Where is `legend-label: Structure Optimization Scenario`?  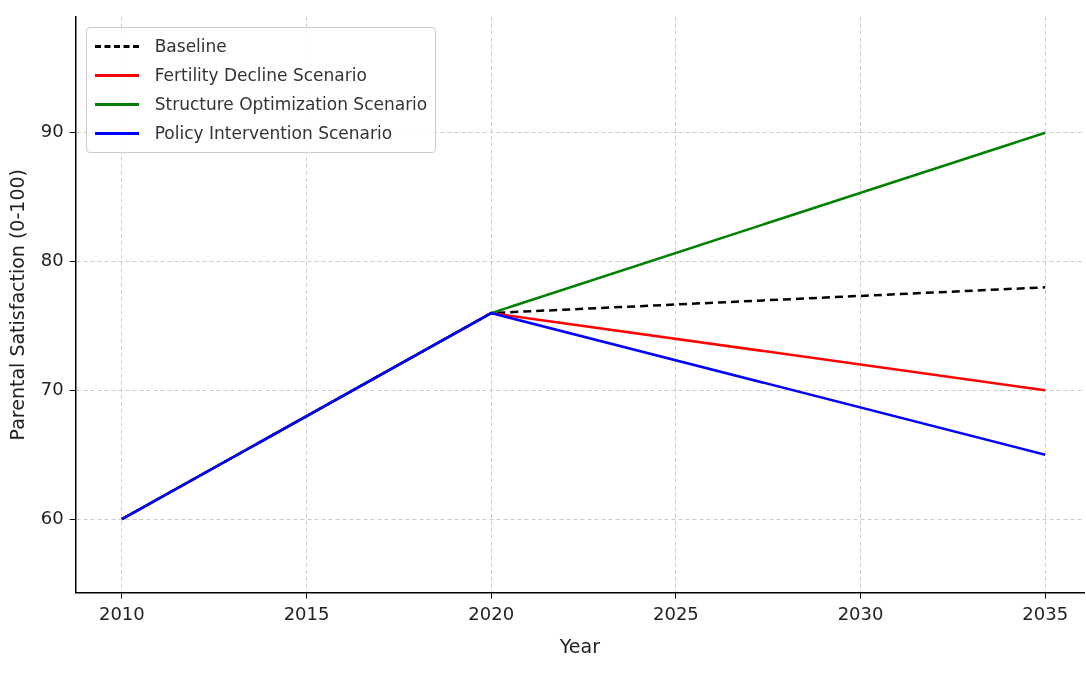
legend-label: Structure Optimization Scenario is located at coordinates (291, 104).